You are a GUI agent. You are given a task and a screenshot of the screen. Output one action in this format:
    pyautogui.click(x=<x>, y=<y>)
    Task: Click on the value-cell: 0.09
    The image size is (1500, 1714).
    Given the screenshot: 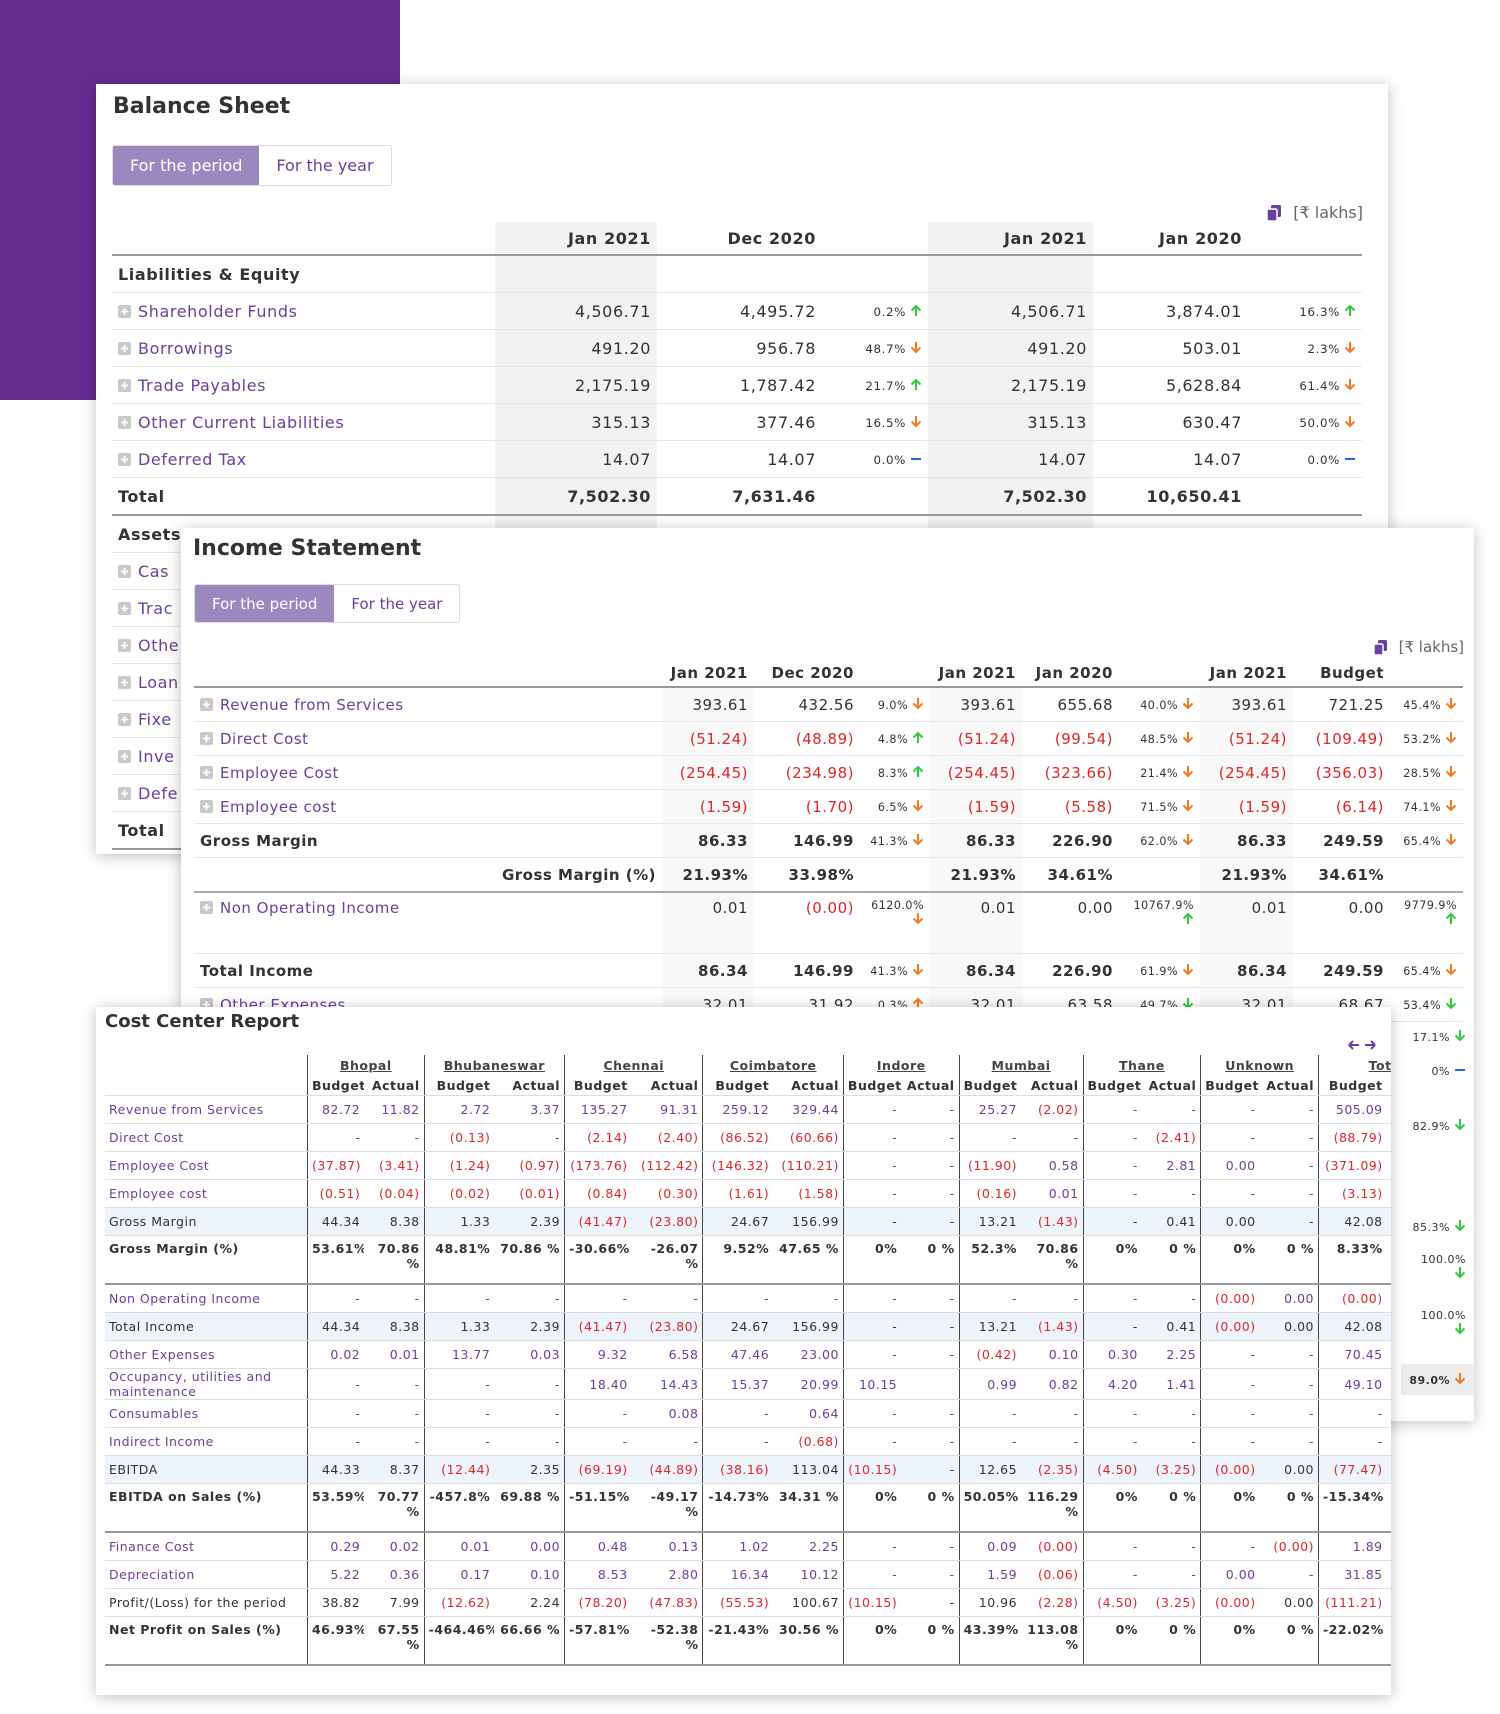 What is the action you would take?
    pyautogui.click(x=990, y=1546)
    